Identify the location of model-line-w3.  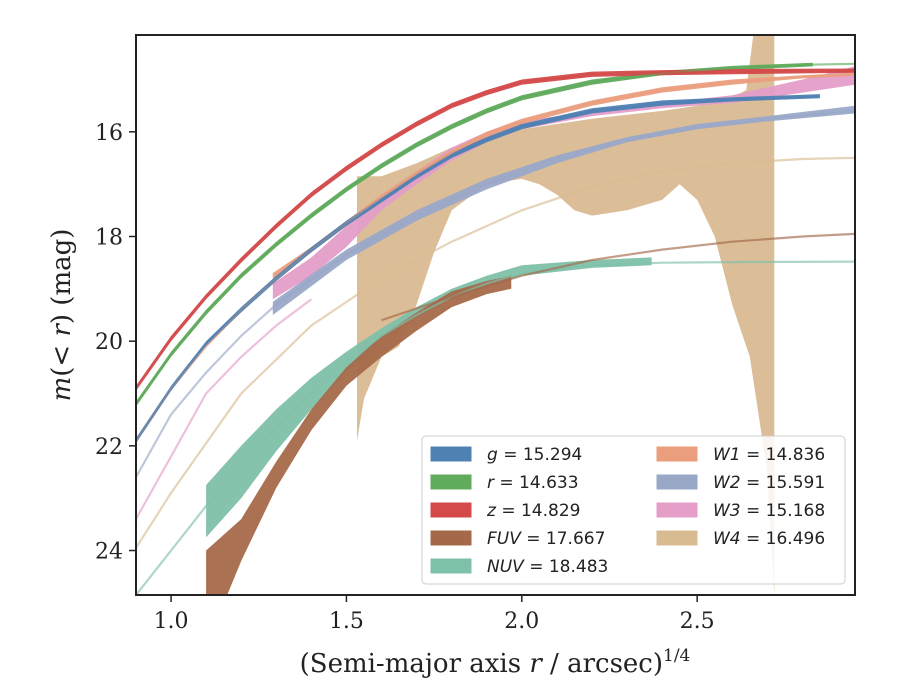
(224, 409).